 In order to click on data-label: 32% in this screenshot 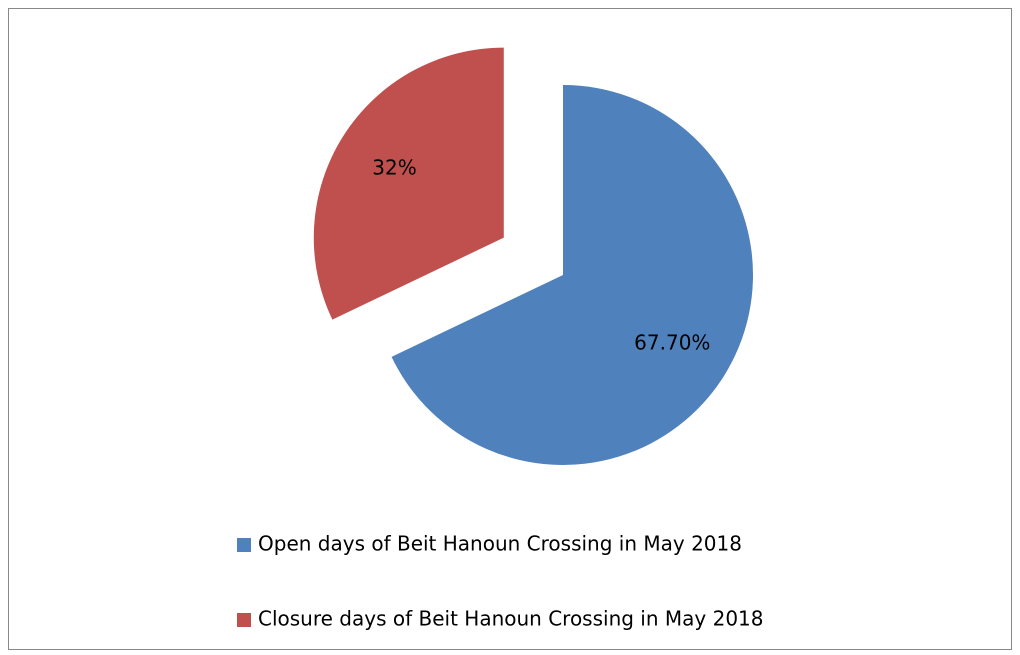, I will do `click(394, 167)`.